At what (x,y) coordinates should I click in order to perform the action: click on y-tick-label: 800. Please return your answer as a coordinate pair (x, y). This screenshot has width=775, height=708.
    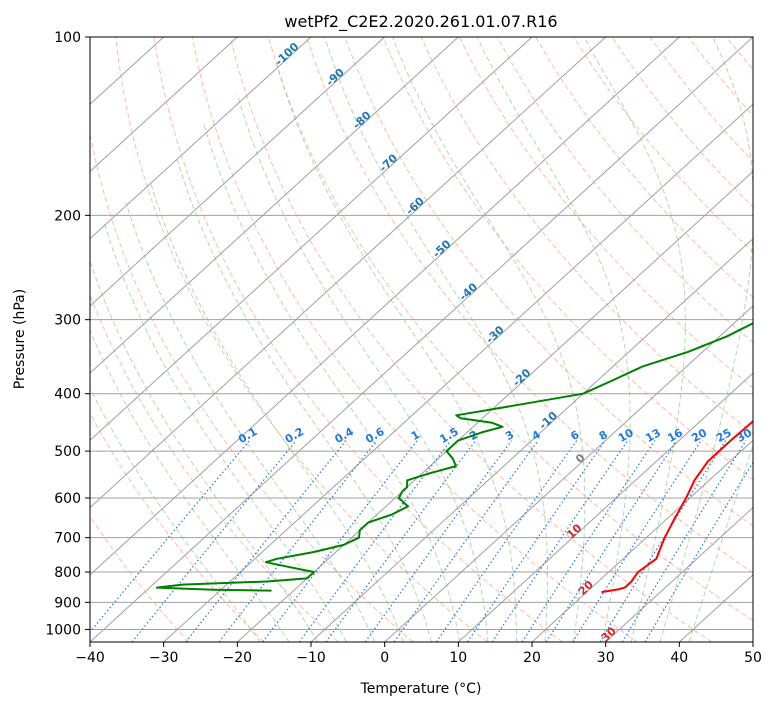
    Looking at the image, I should click on (67, 573).